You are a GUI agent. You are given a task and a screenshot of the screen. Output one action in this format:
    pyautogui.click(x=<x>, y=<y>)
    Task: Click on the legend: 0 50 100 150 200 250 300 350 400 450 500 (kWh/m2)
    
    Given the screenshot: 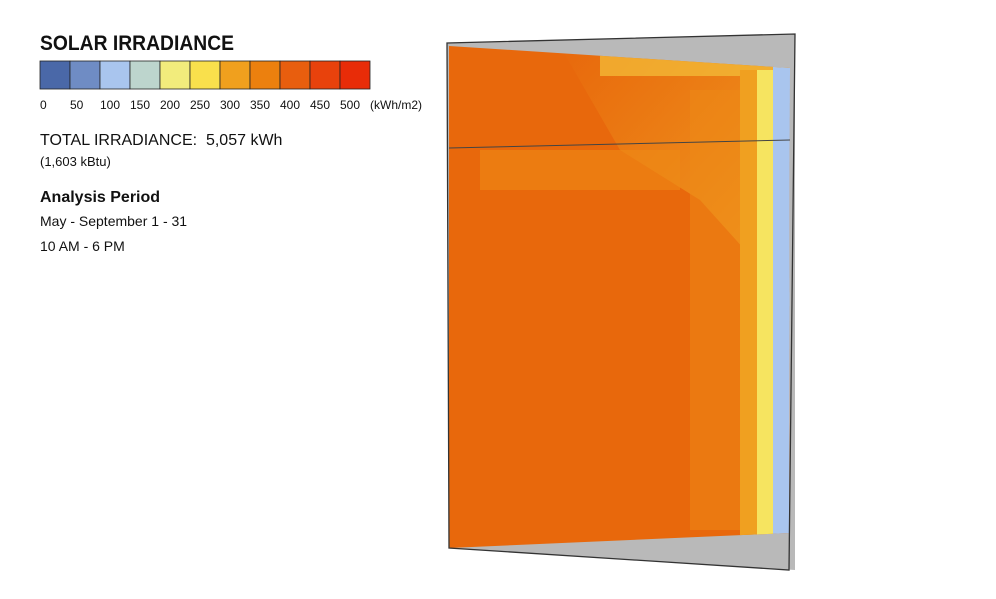 What is the action you would take?
    pyautogui.click(x=230, y=86)
    